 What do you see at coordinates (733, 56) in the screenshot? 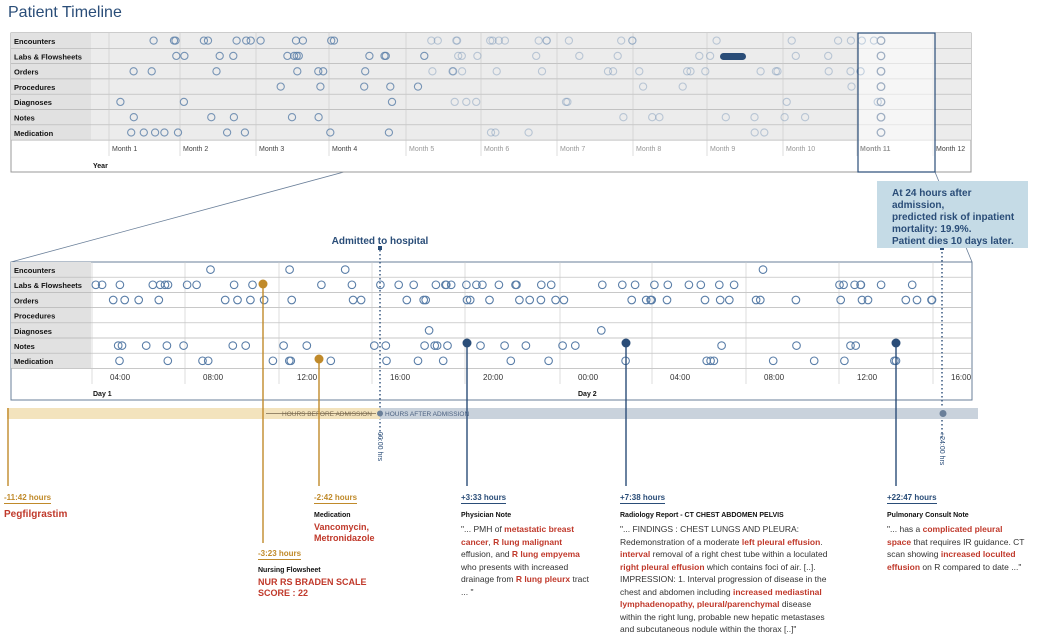
I see `top-event-cluster` at bounding box center [733, 56].